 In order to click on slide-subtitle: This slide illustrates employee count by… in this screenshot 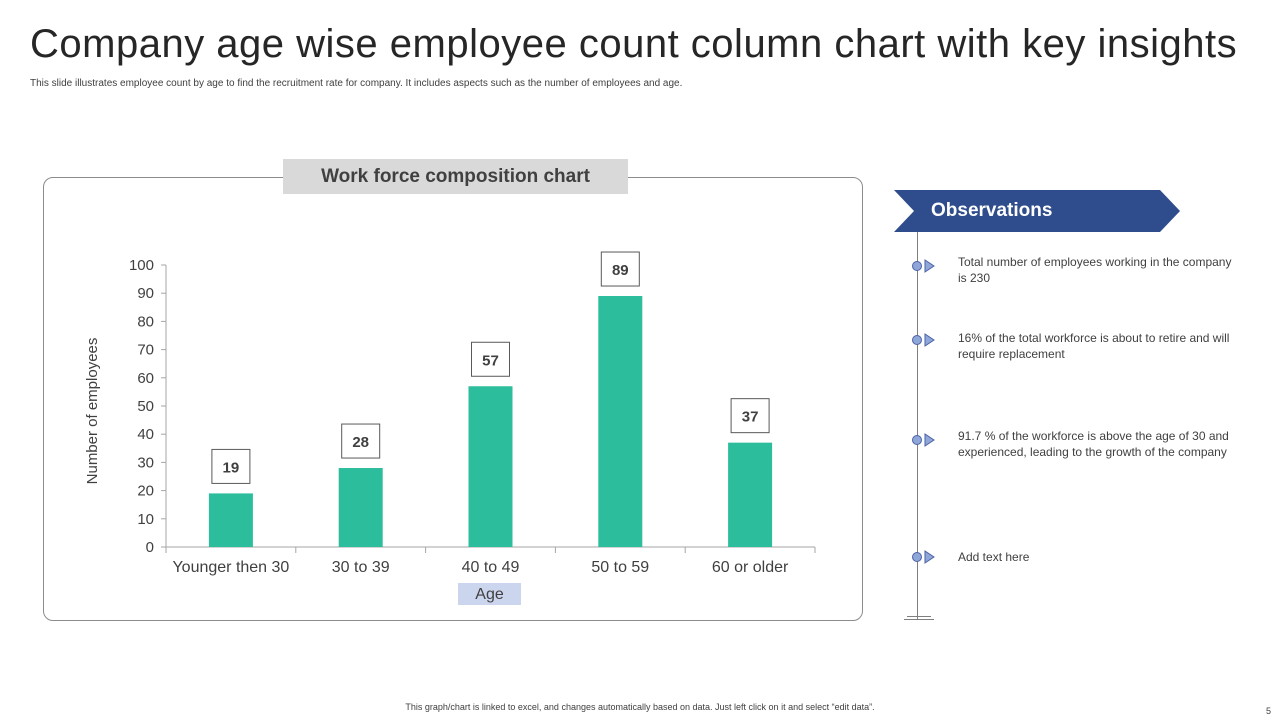, I will do `click(356, 83)`.